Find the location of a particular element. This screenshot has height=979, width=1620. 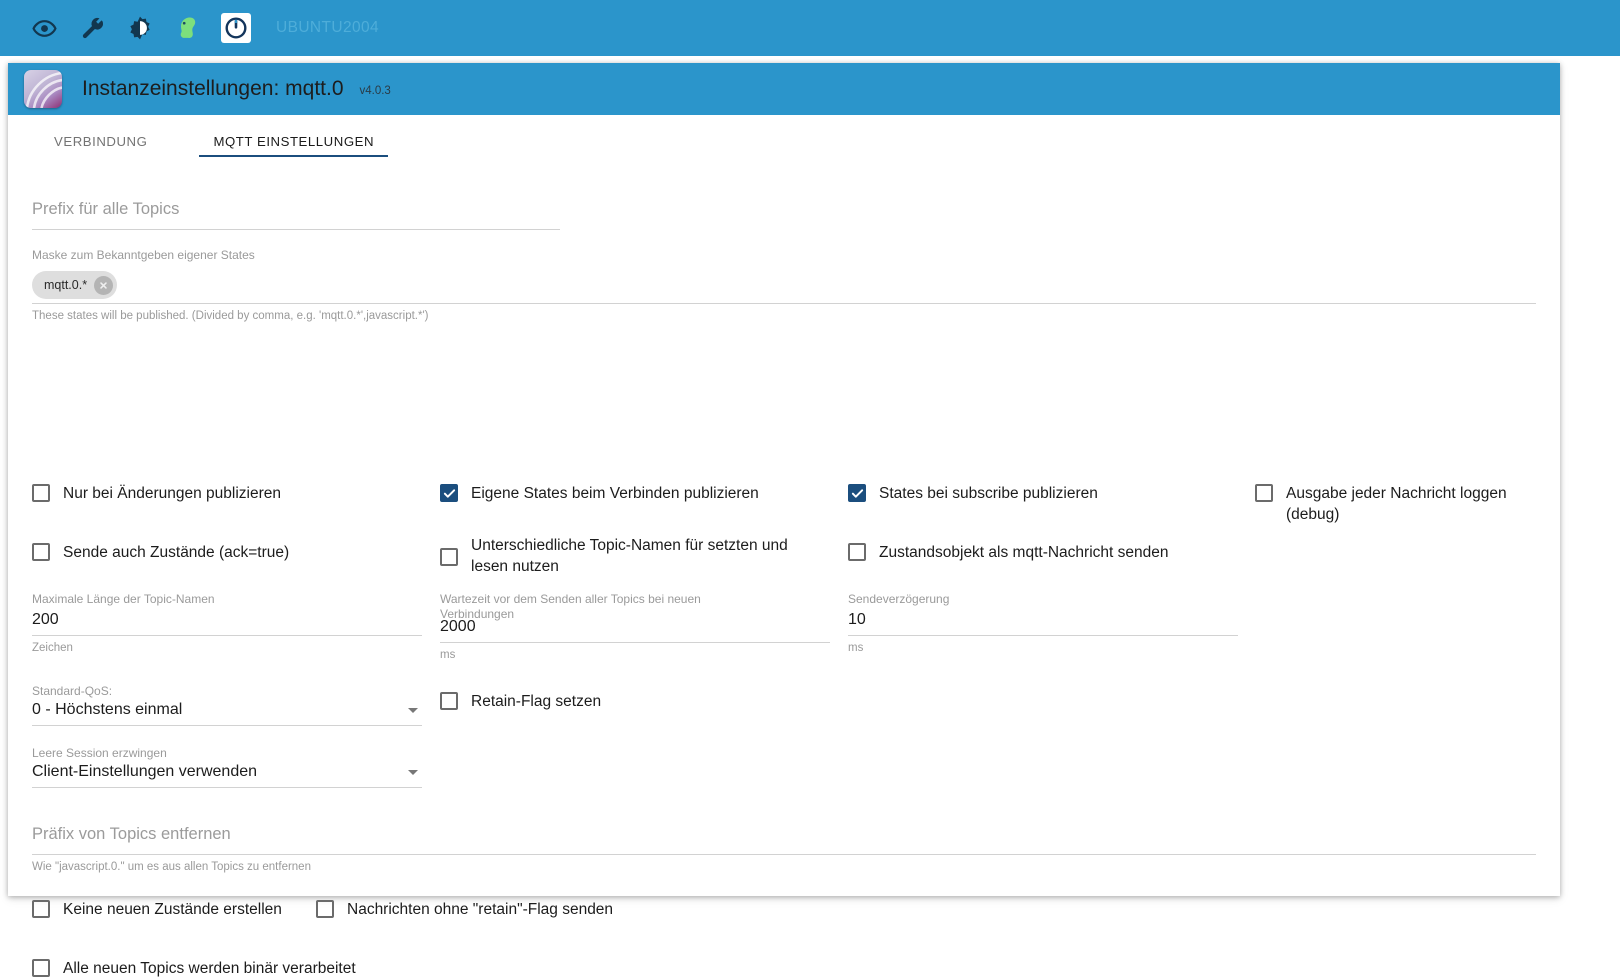

head-profile-icon is located at coordinates (188, 28).